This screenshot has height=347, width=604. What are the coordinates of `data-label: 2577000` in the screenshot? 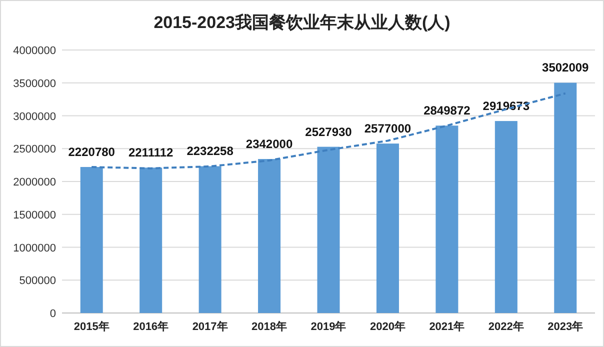 It's located at (388, 129).